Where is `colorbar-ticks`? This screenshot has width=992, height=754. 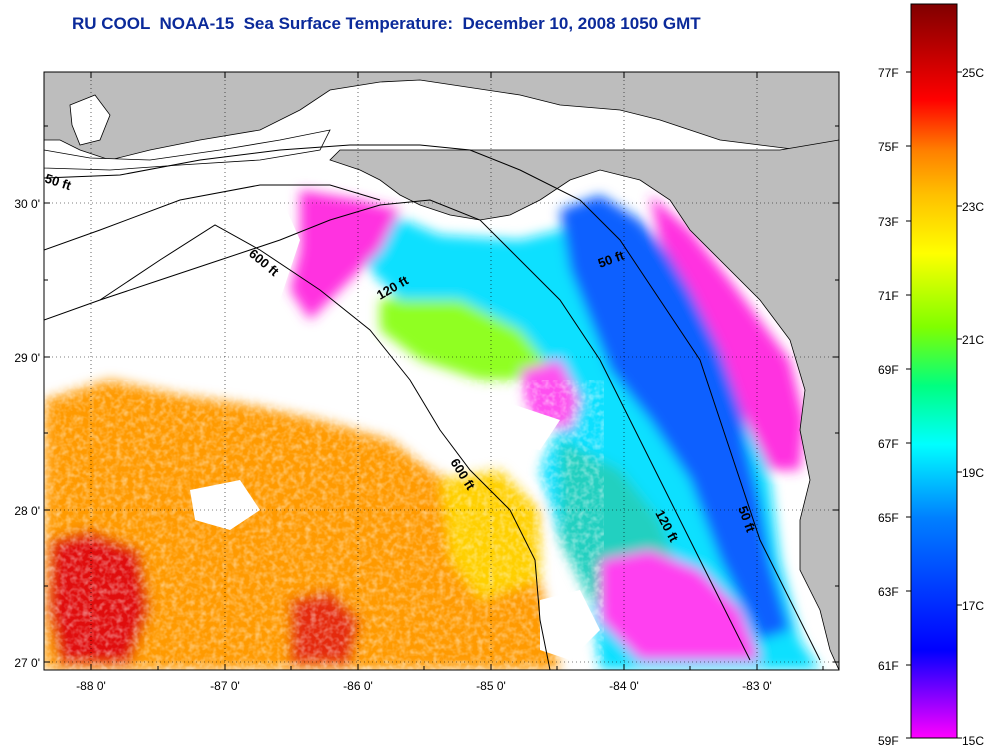
colorbar-ticks is located at coordinates (934, 405).